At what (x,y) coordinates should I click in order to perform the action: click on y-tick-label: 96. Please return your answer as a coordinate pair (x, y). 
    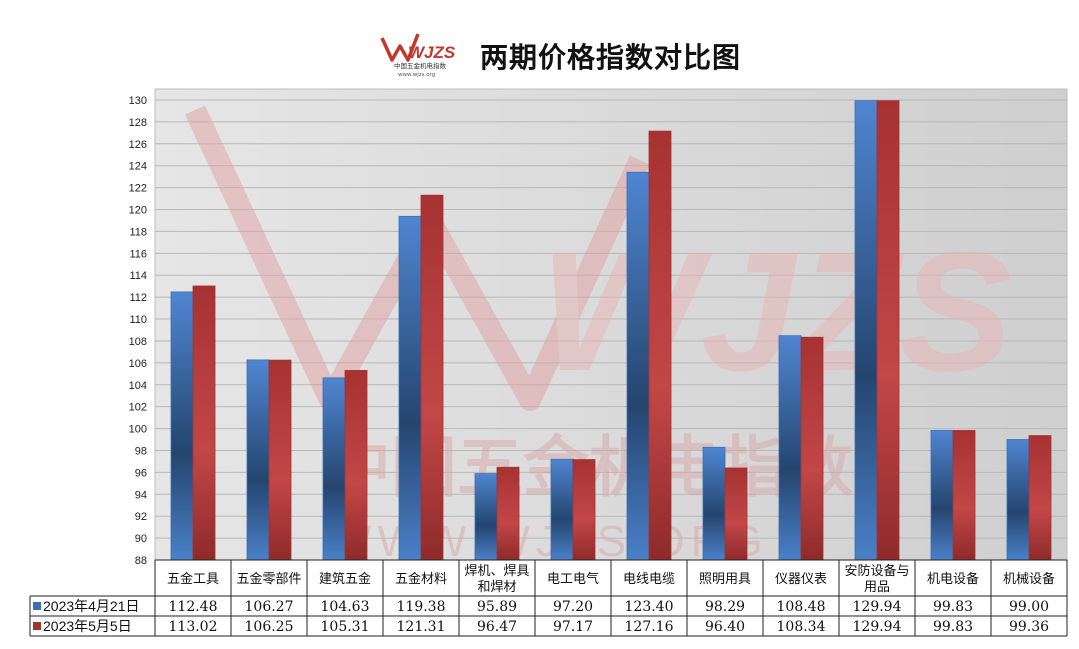
    Looking at the image, I should click on (141, 473).